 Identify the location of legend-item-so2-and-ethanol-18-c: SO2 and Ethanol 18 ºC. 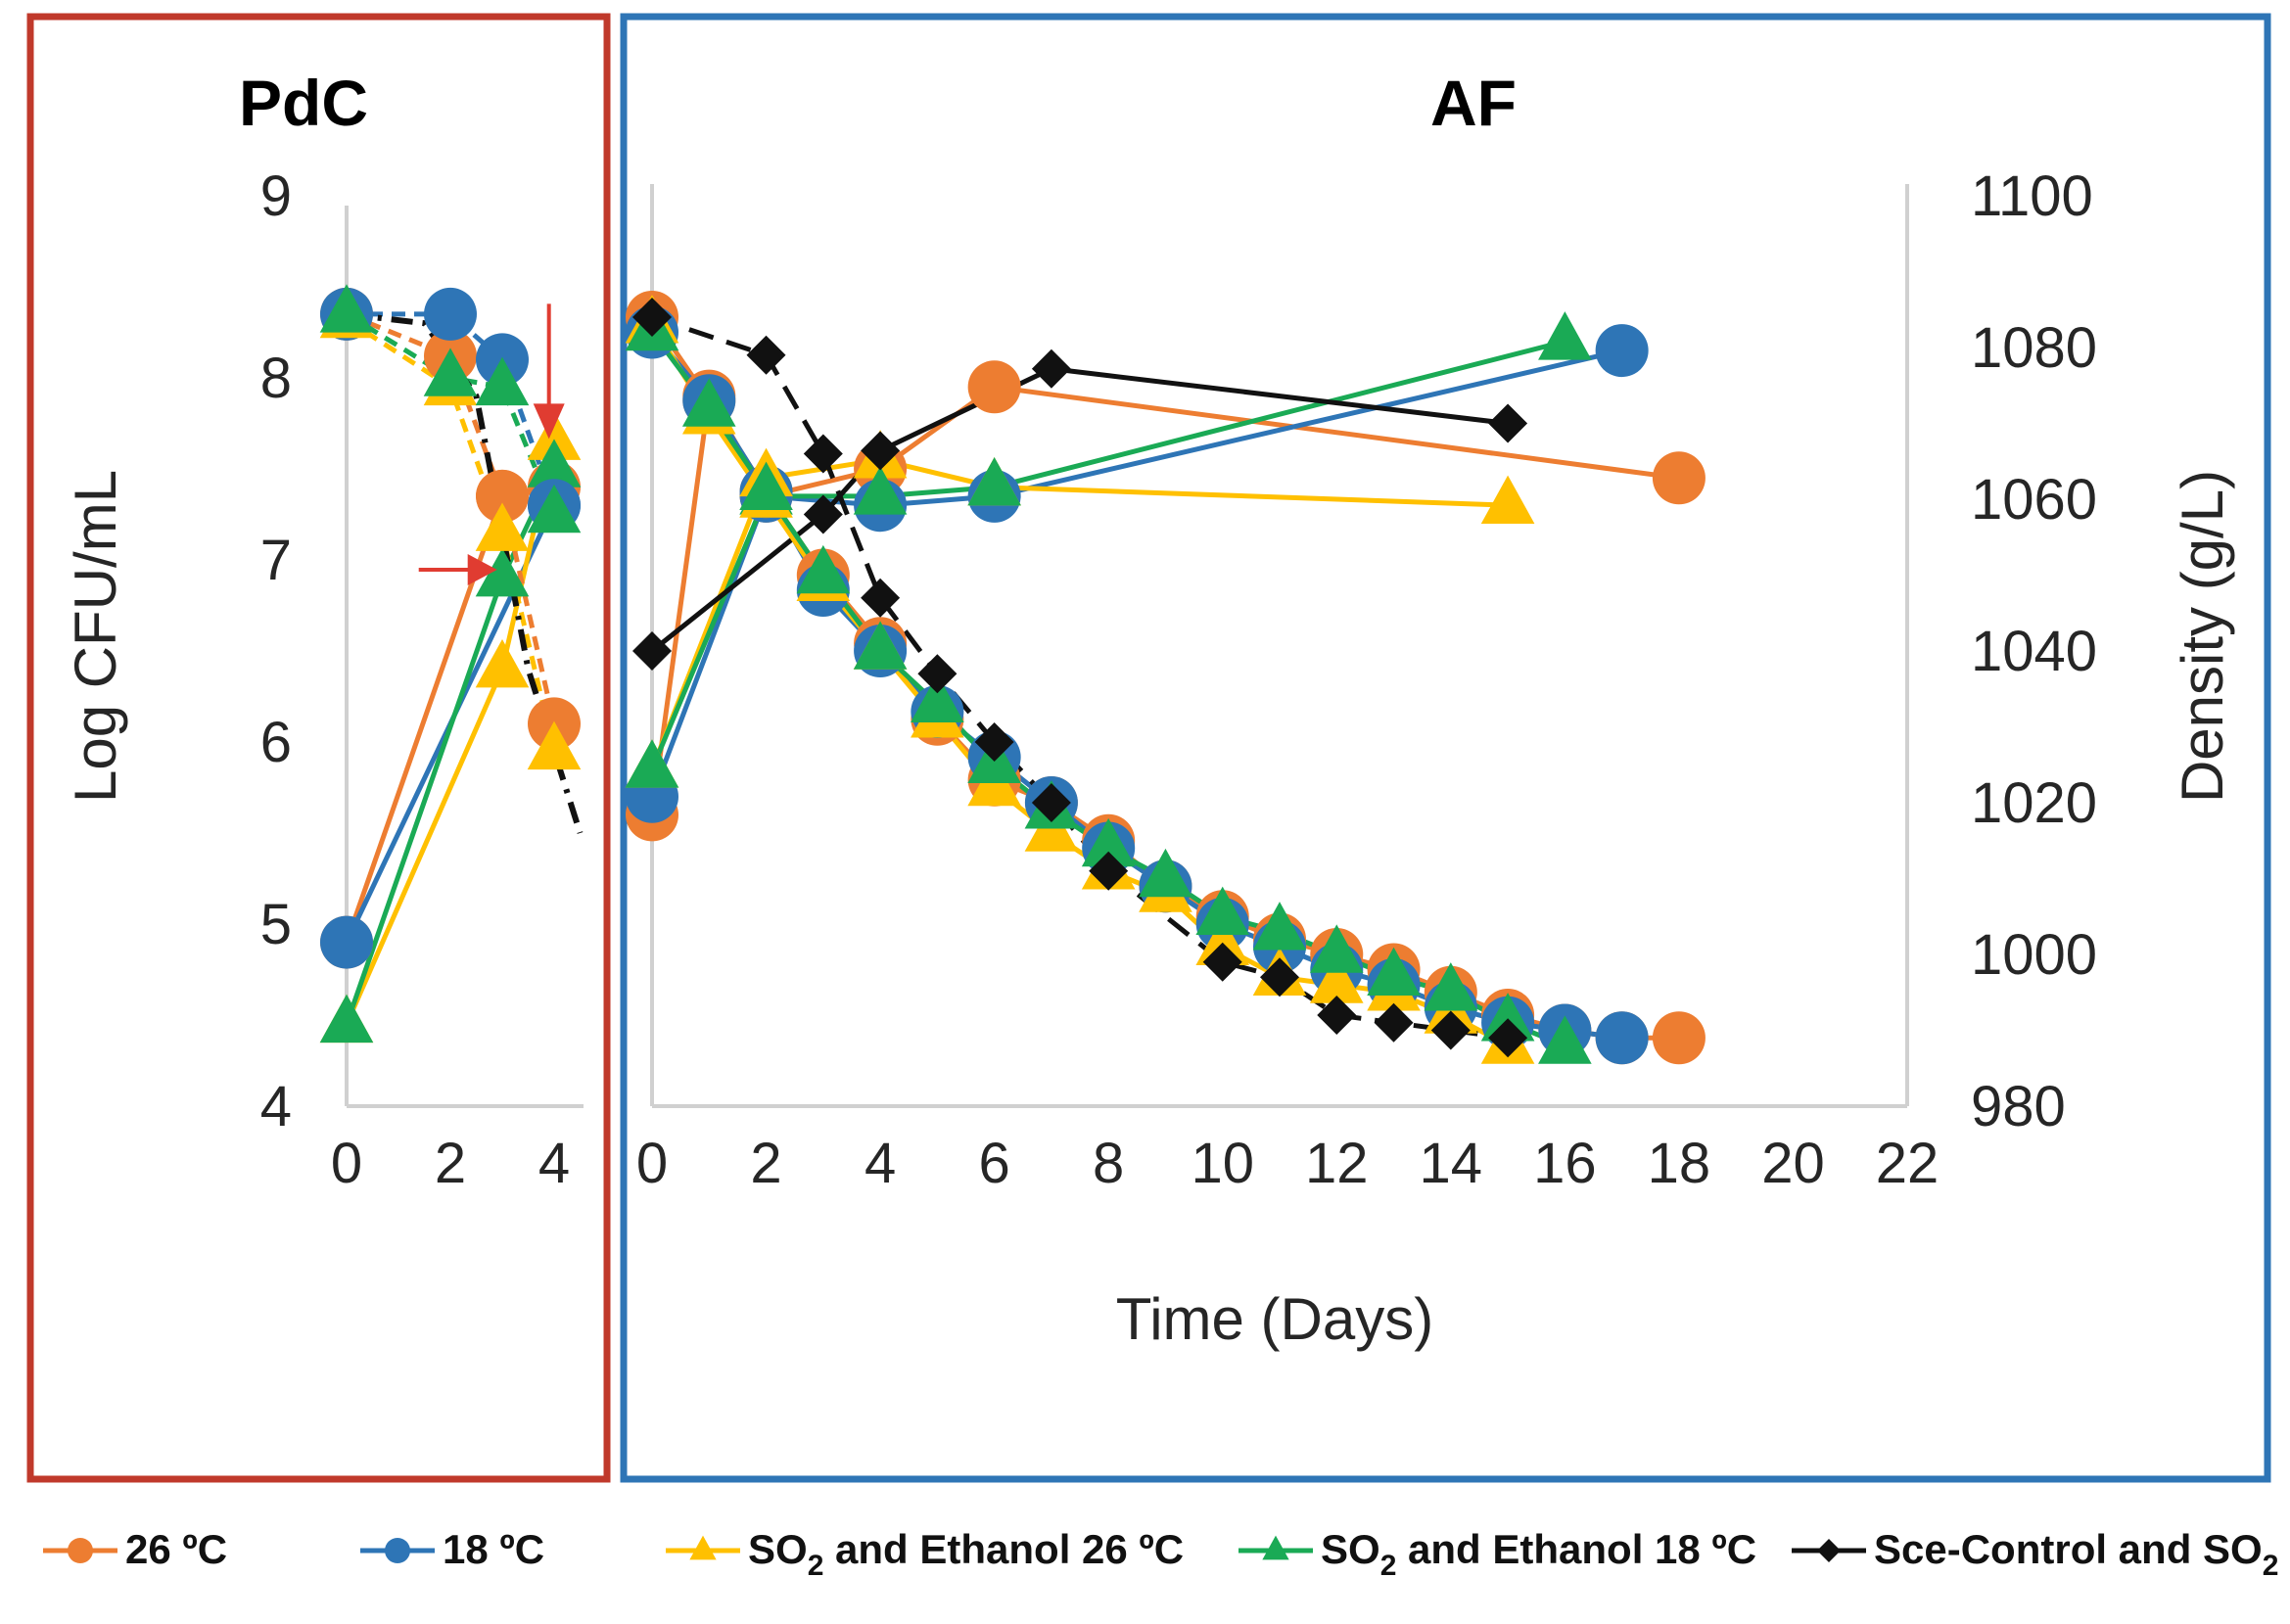
(1497, 1554).